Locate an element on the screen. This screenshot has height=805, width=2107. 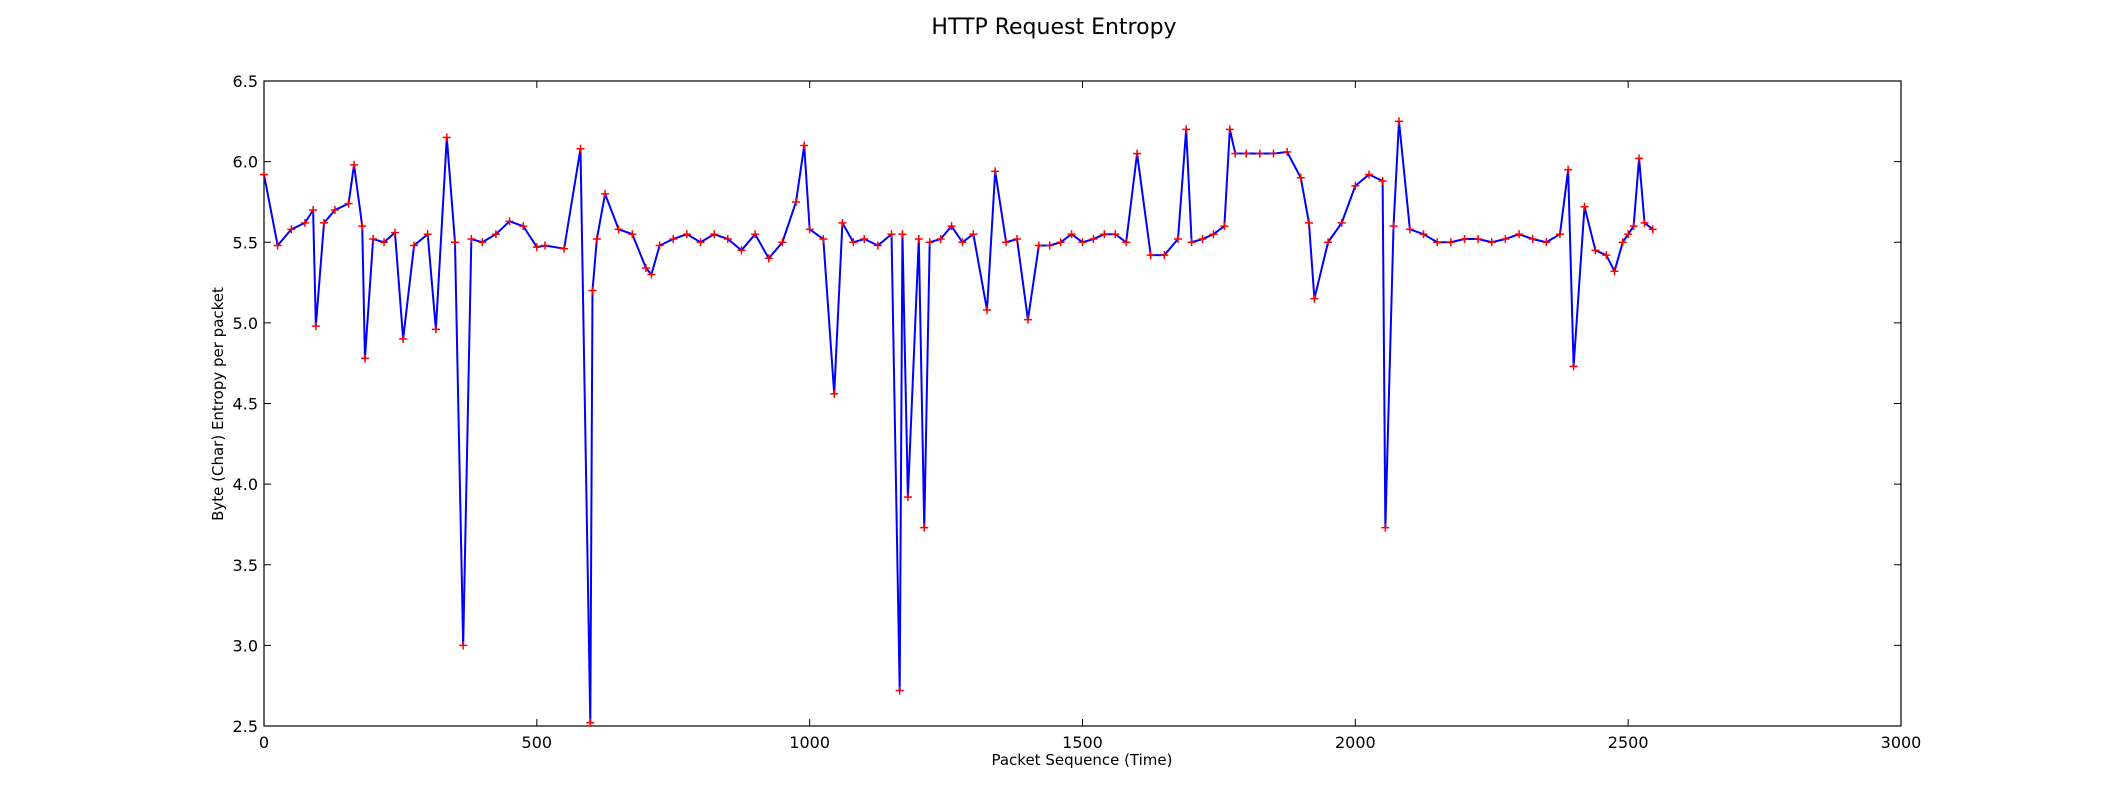
y-tick-label: 3.0 is located at coordinates (245, 645).